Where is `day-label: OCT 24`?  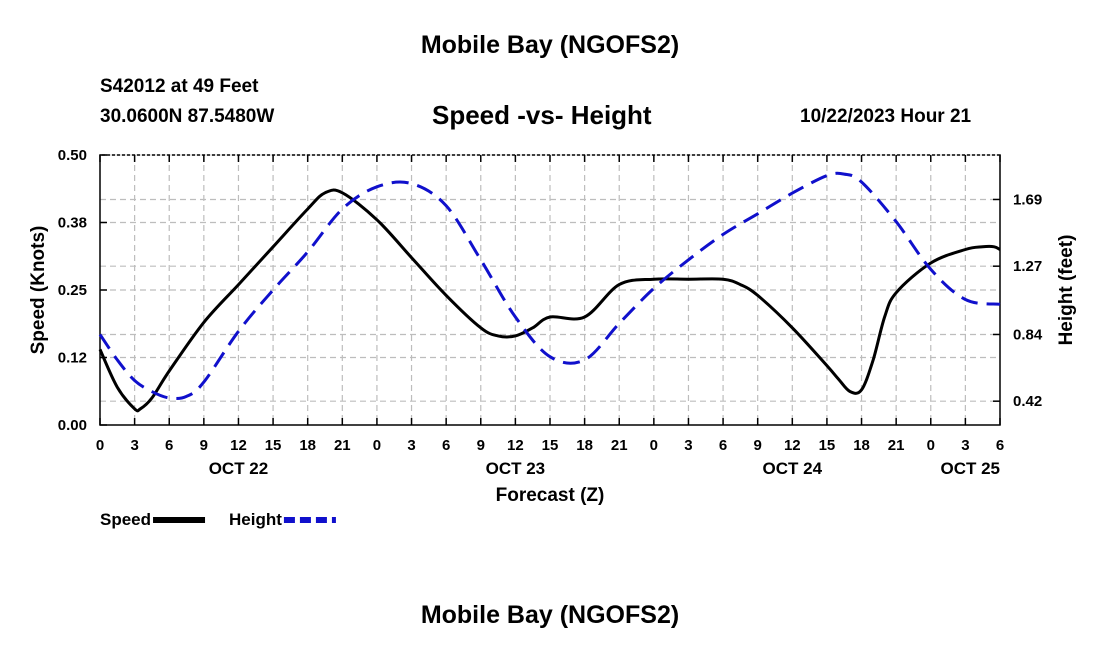
day-label: OCT 24 is located at coordinates (793, 468).